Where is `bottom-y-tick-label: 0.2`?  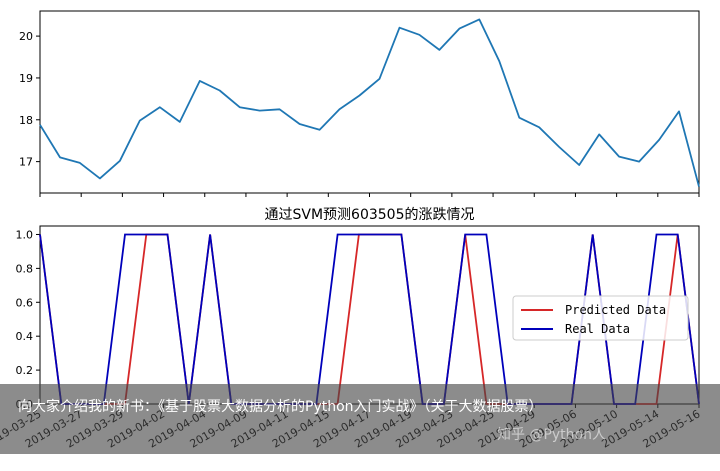
bottom-y-tick-label: 0.2 is located at coordinates (25, 370).